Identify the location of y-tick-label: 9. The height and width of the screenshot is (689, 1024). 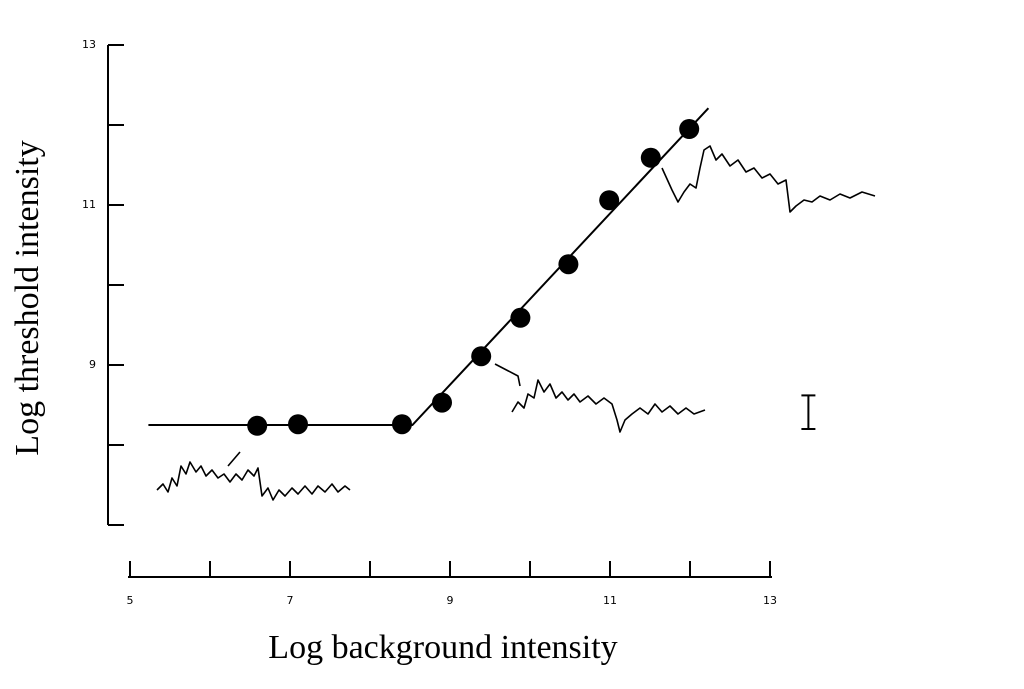
(92, 364).